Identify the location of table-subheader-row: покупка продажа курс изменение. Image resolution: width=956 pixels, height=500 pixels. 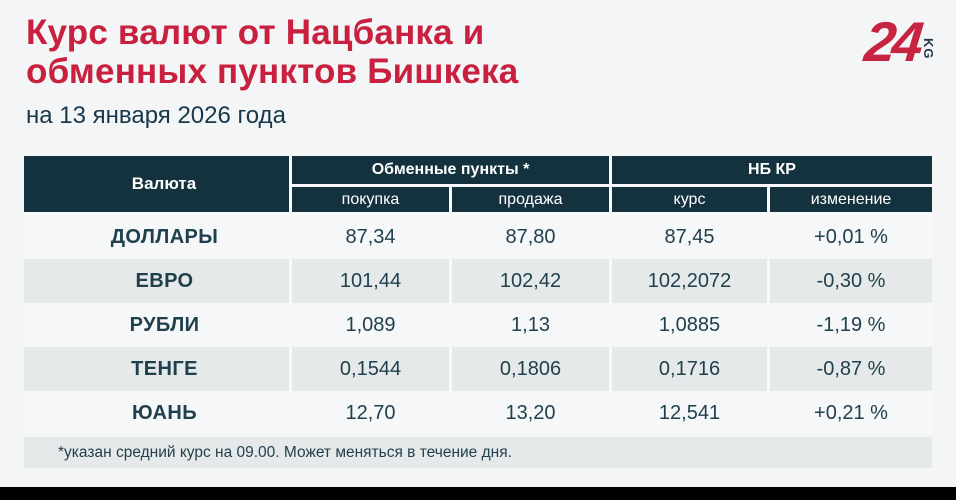
(478, 201).